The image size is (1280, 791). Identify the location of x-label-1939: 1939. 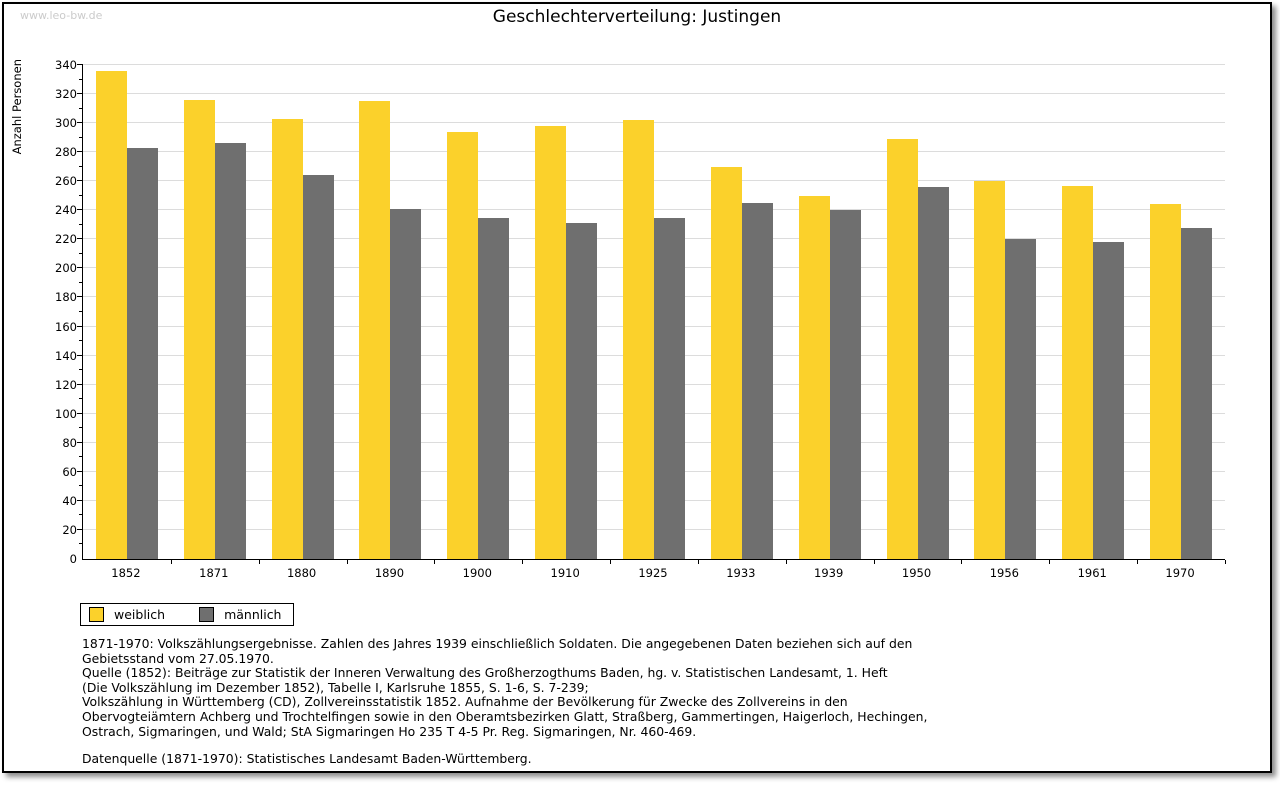
(829, 573).